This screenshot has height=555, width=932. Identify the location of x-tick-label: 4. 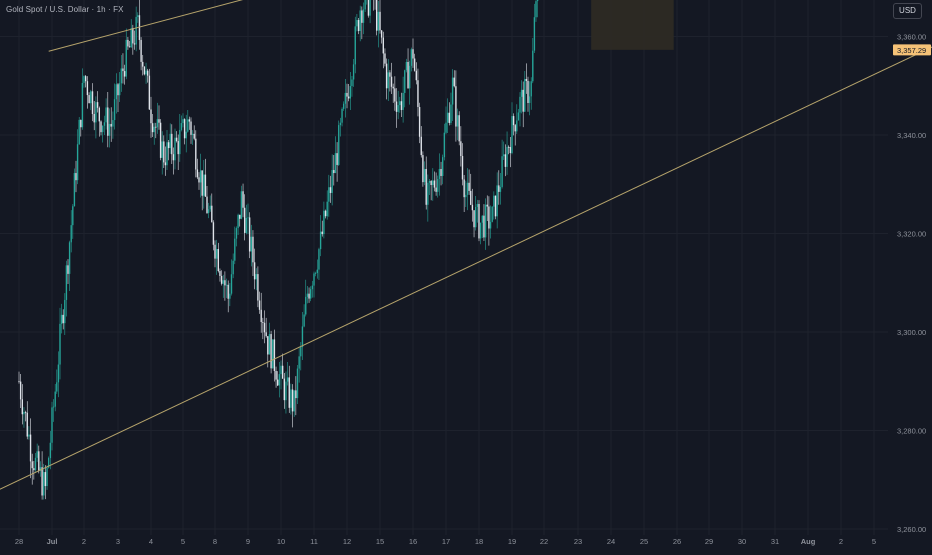
(151, 541).